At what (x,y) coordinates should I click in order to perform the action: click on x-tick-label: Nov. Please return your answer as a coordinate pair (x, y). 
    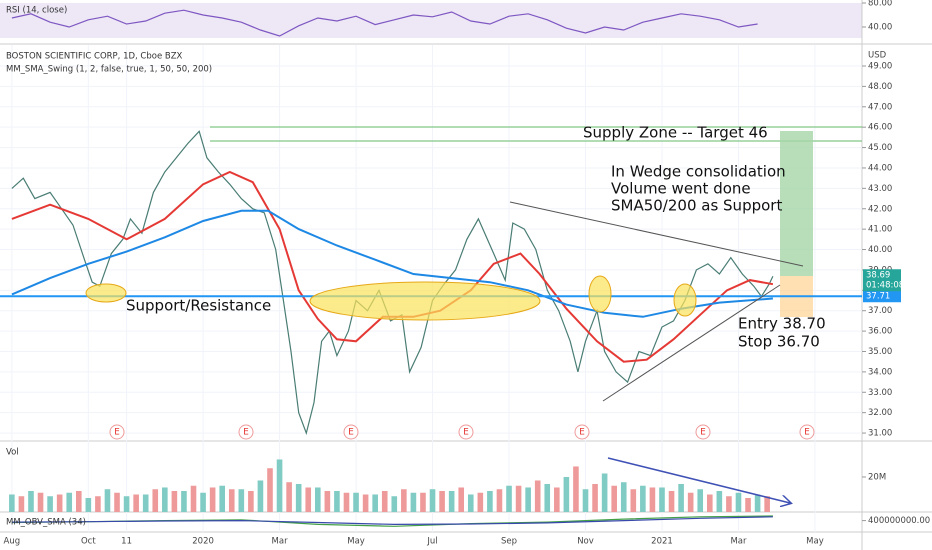
    Looking at the image, I should click on (585, 542).